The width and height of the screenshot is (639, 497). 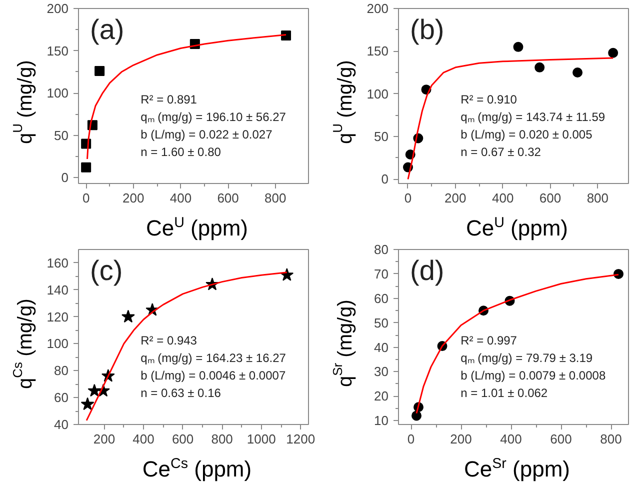 I want to click on y-tick-label: 10, so click(x=381, y=420).